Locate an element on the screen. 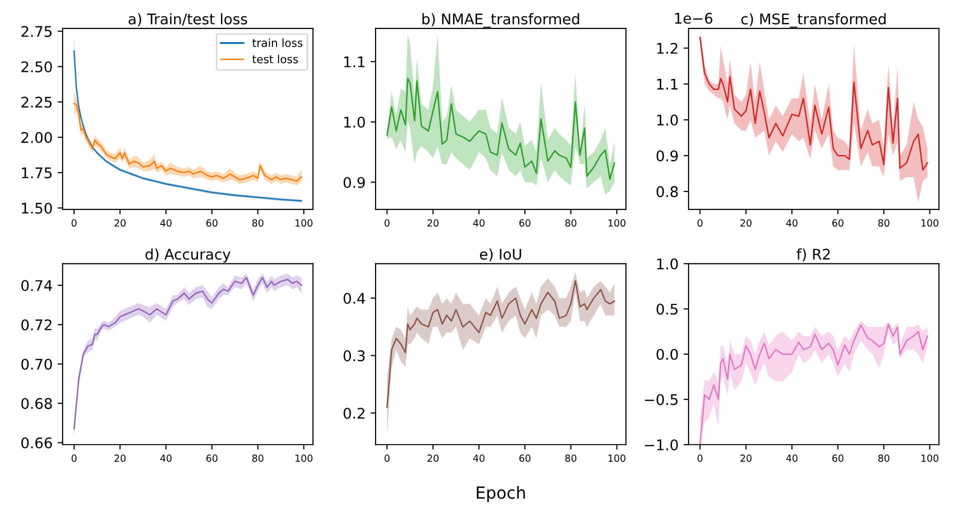 This screenshot has height=517, width=963. y-tick-label: 1.2 is located at coordinates (667, 48).